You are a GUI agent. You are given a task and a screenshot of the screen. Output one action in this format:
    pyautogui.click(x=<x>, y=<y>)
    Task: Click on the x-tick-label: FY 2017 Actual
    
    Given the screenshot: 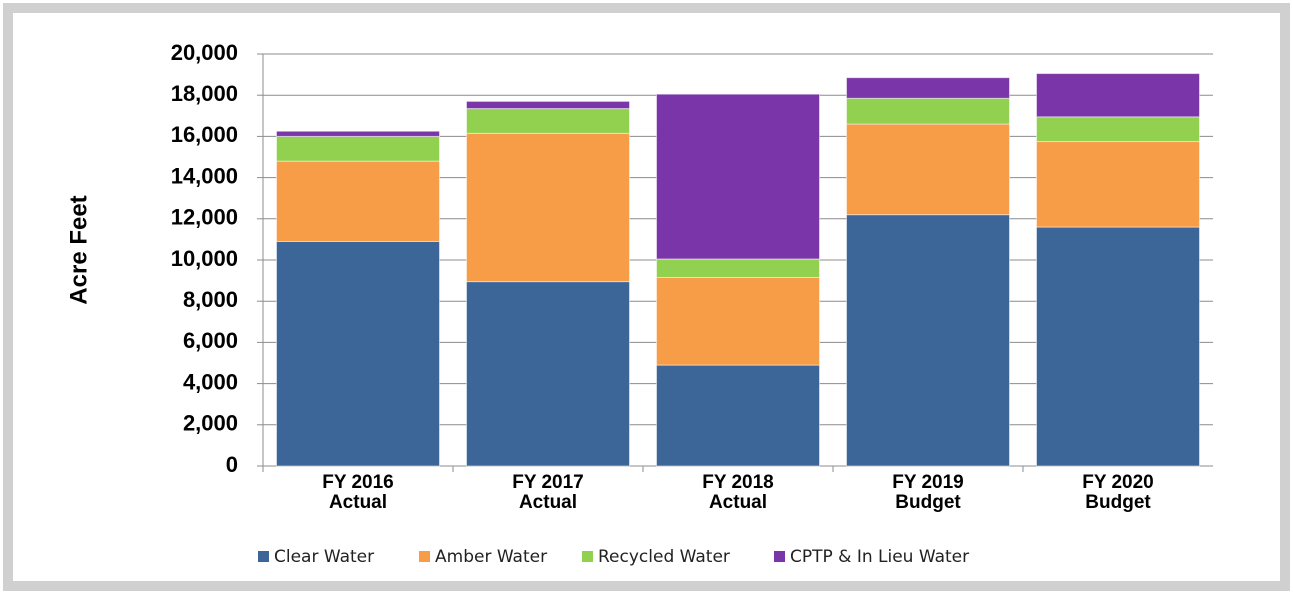 What is the action you would take?
    pyautogui.click(x=548, y=492)
    